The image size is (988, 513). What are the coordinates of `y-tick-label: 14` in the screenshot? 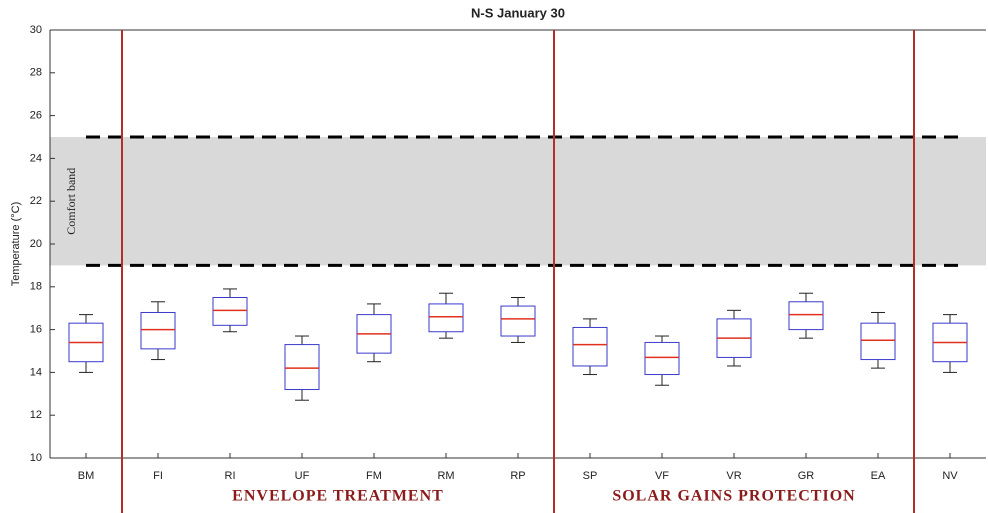 It's located at (36, 372).